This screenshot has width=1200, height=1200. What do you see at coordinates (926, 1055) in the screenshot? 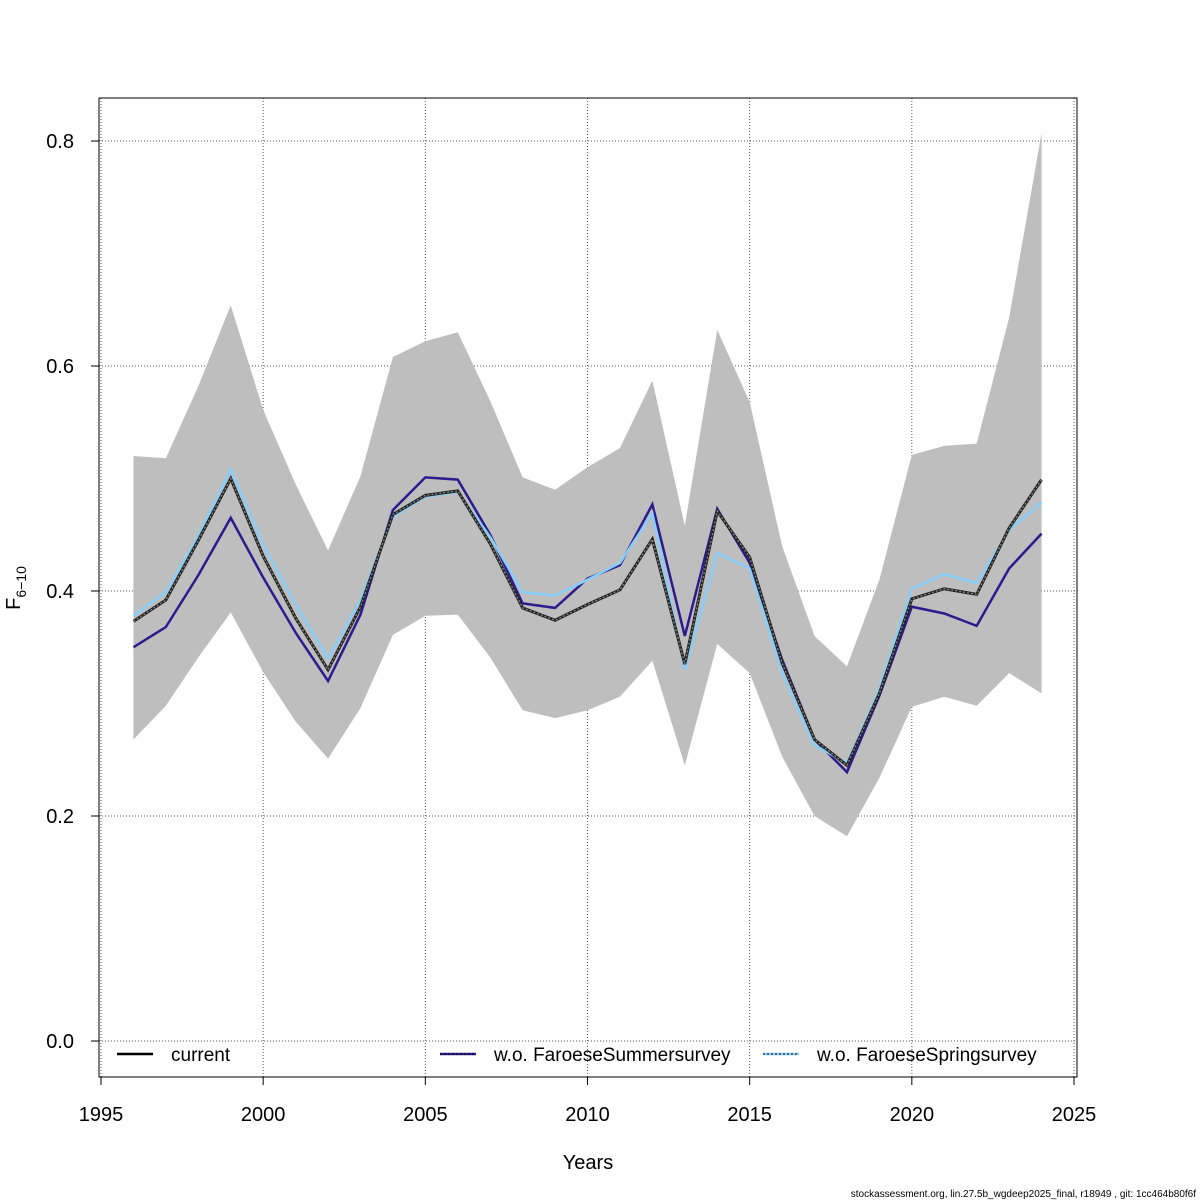
I see `legend-label-spring-survey: w.o. FaroeseSpringsurvey` at bounding box center [926, 1055].